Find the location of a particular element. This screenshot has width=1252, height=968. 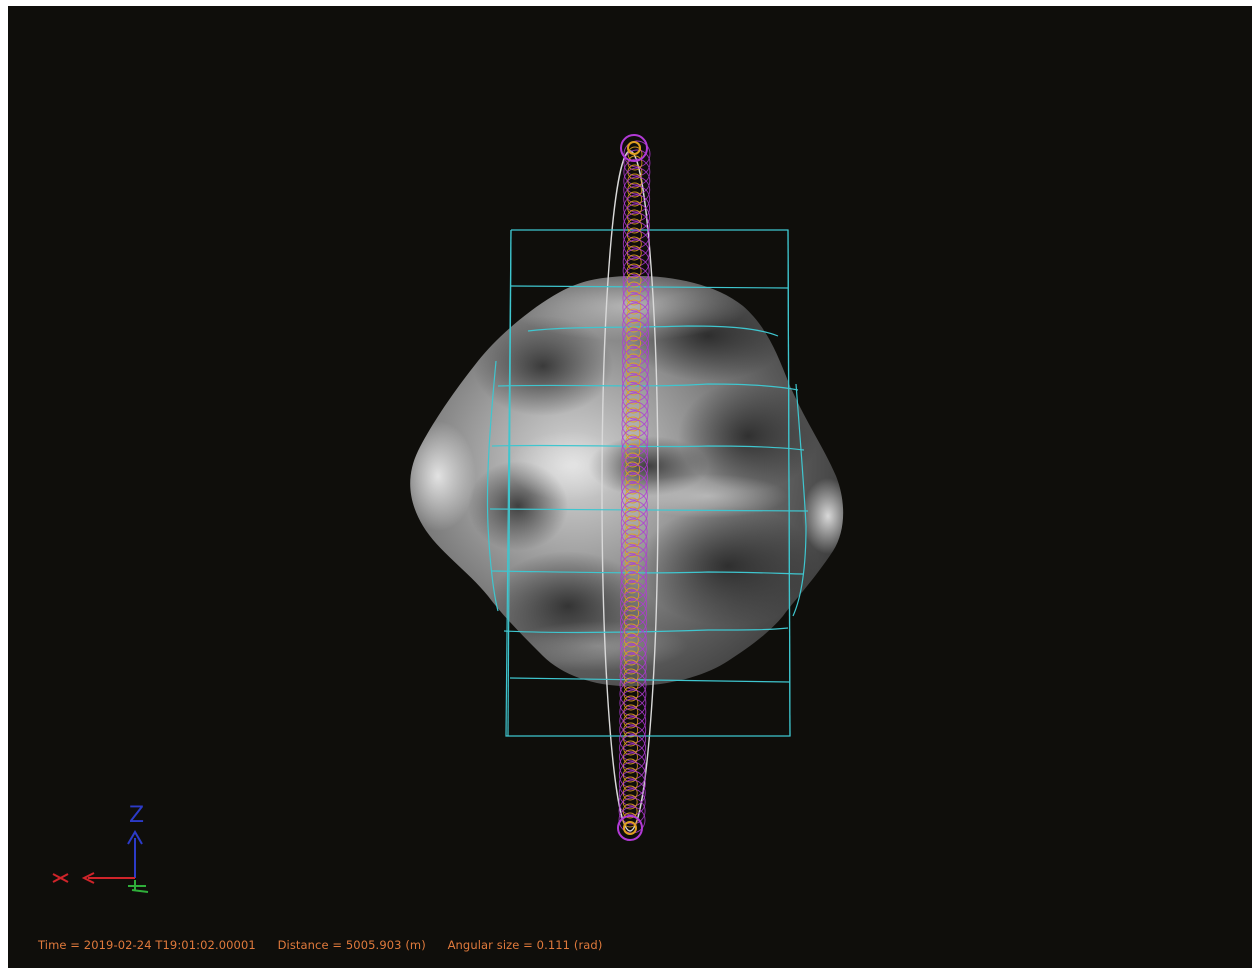

ring-bottom-marker is located at coordinates (630, 828).